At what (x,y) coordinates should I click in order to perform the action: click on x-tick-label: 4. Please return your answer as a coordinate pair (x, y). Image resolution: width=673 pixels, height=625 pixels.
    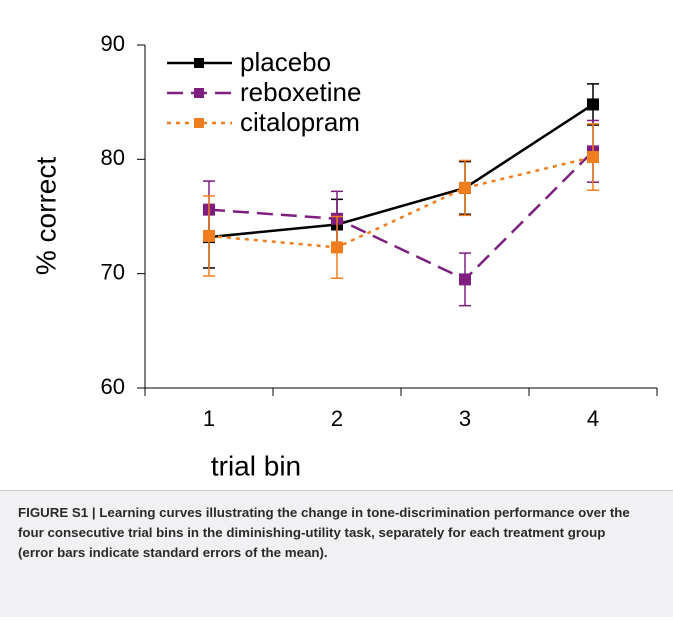
    Looking at the image, I should click on (593, 418).